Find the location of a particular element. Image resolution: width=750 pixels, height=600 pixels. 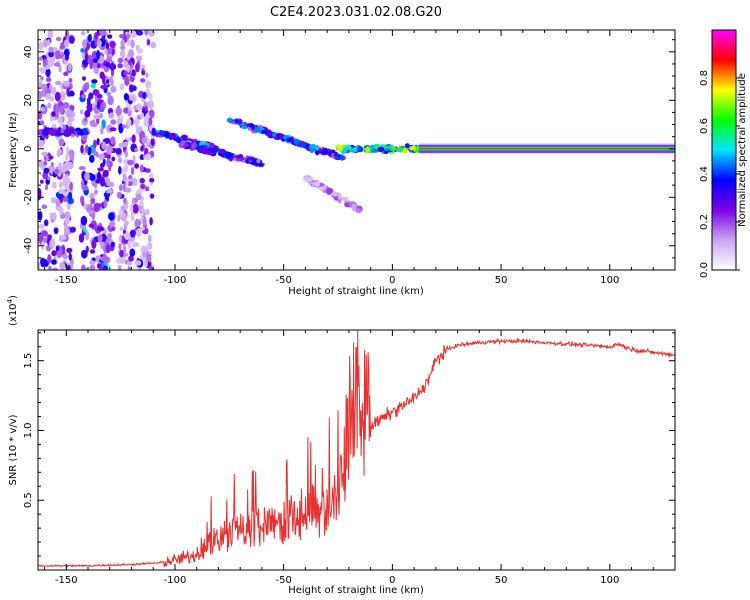

x-tick-label: -50 is located at coordinates (283, 280).